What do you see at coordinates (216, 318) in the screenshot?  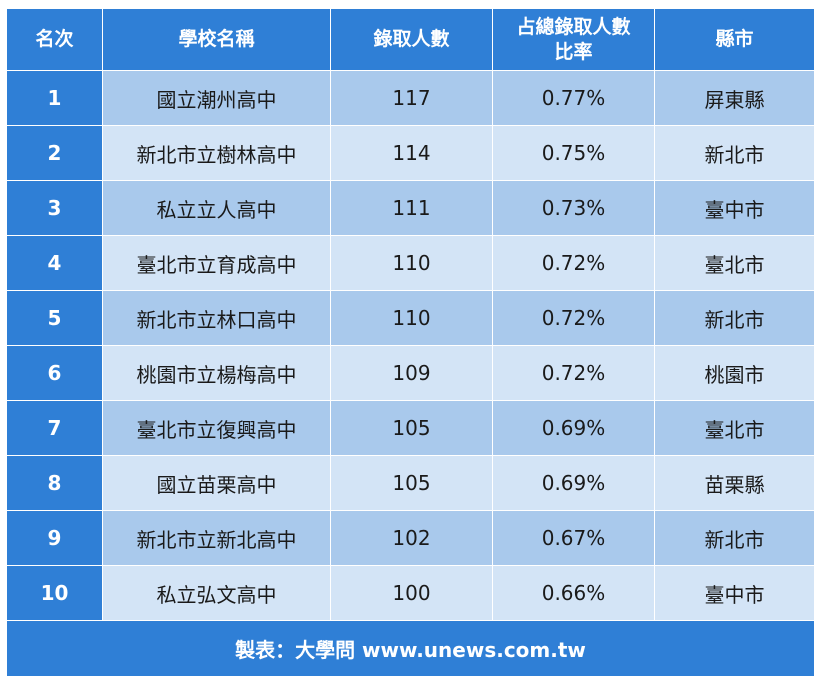 I see `school-cell: 新北市立林口高中` at bounding box center [216, 318].